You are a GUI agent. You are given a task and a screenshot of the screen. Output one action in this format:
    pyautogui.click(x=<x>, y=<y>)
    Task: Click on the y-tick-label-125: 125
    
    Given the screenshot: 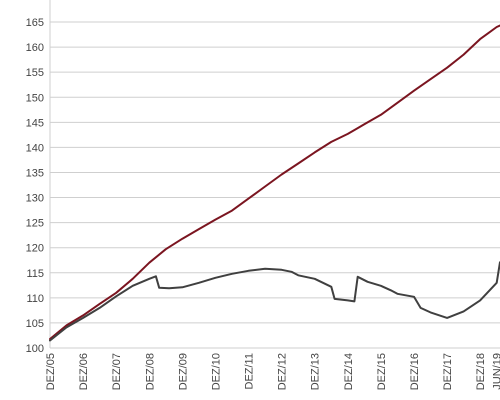 What is the action you would take?
    pyautogui.click(x=35, y=224)
    